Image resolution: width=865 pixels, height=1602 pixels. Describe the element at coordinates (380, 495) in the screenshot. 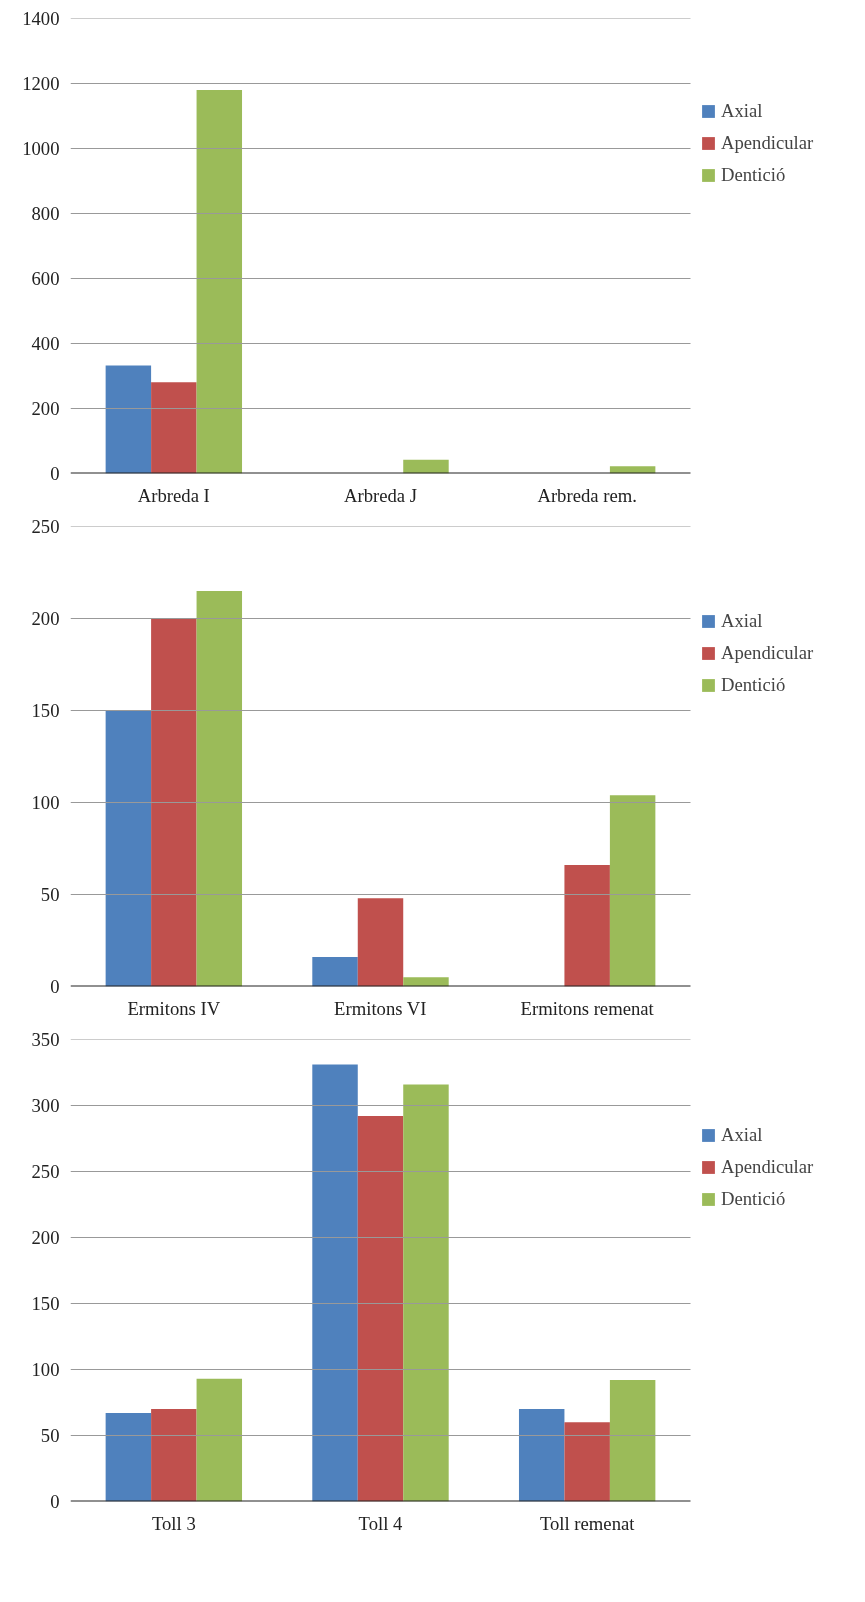

I see `x-tick-label: Arbreda J` at that location.